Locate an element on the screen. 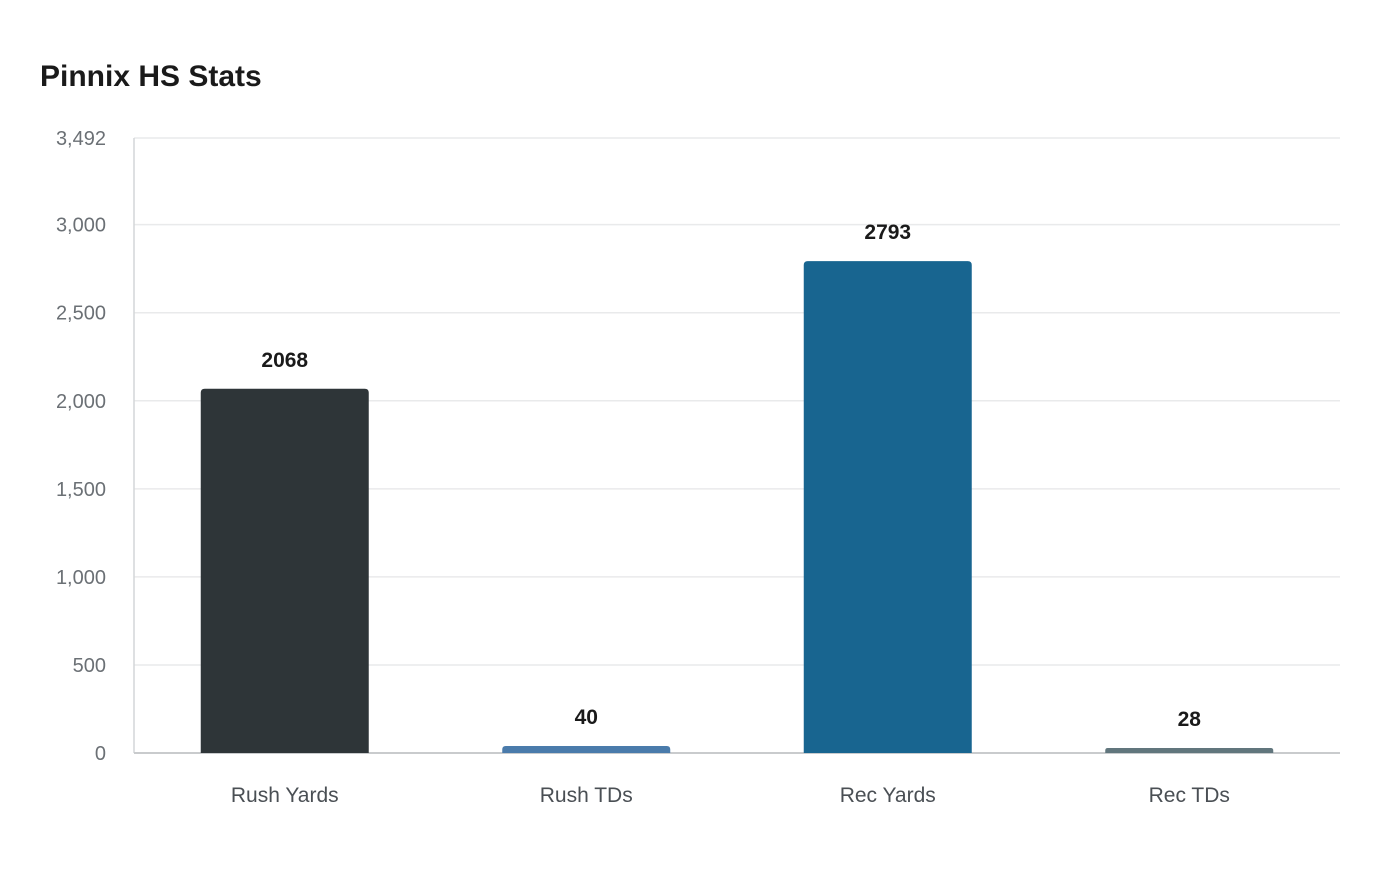 The image size is (1400, 880). data-label: 28 is located at coordinates (1190, 719).